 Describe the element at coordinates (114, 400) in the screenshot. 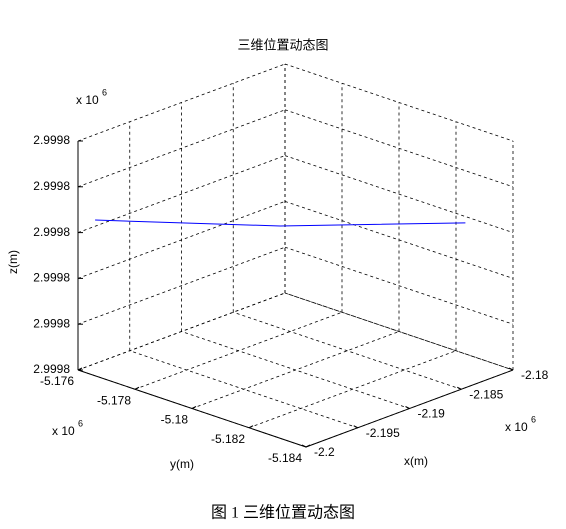

I see `y-tick-label: -5.178` at that location.